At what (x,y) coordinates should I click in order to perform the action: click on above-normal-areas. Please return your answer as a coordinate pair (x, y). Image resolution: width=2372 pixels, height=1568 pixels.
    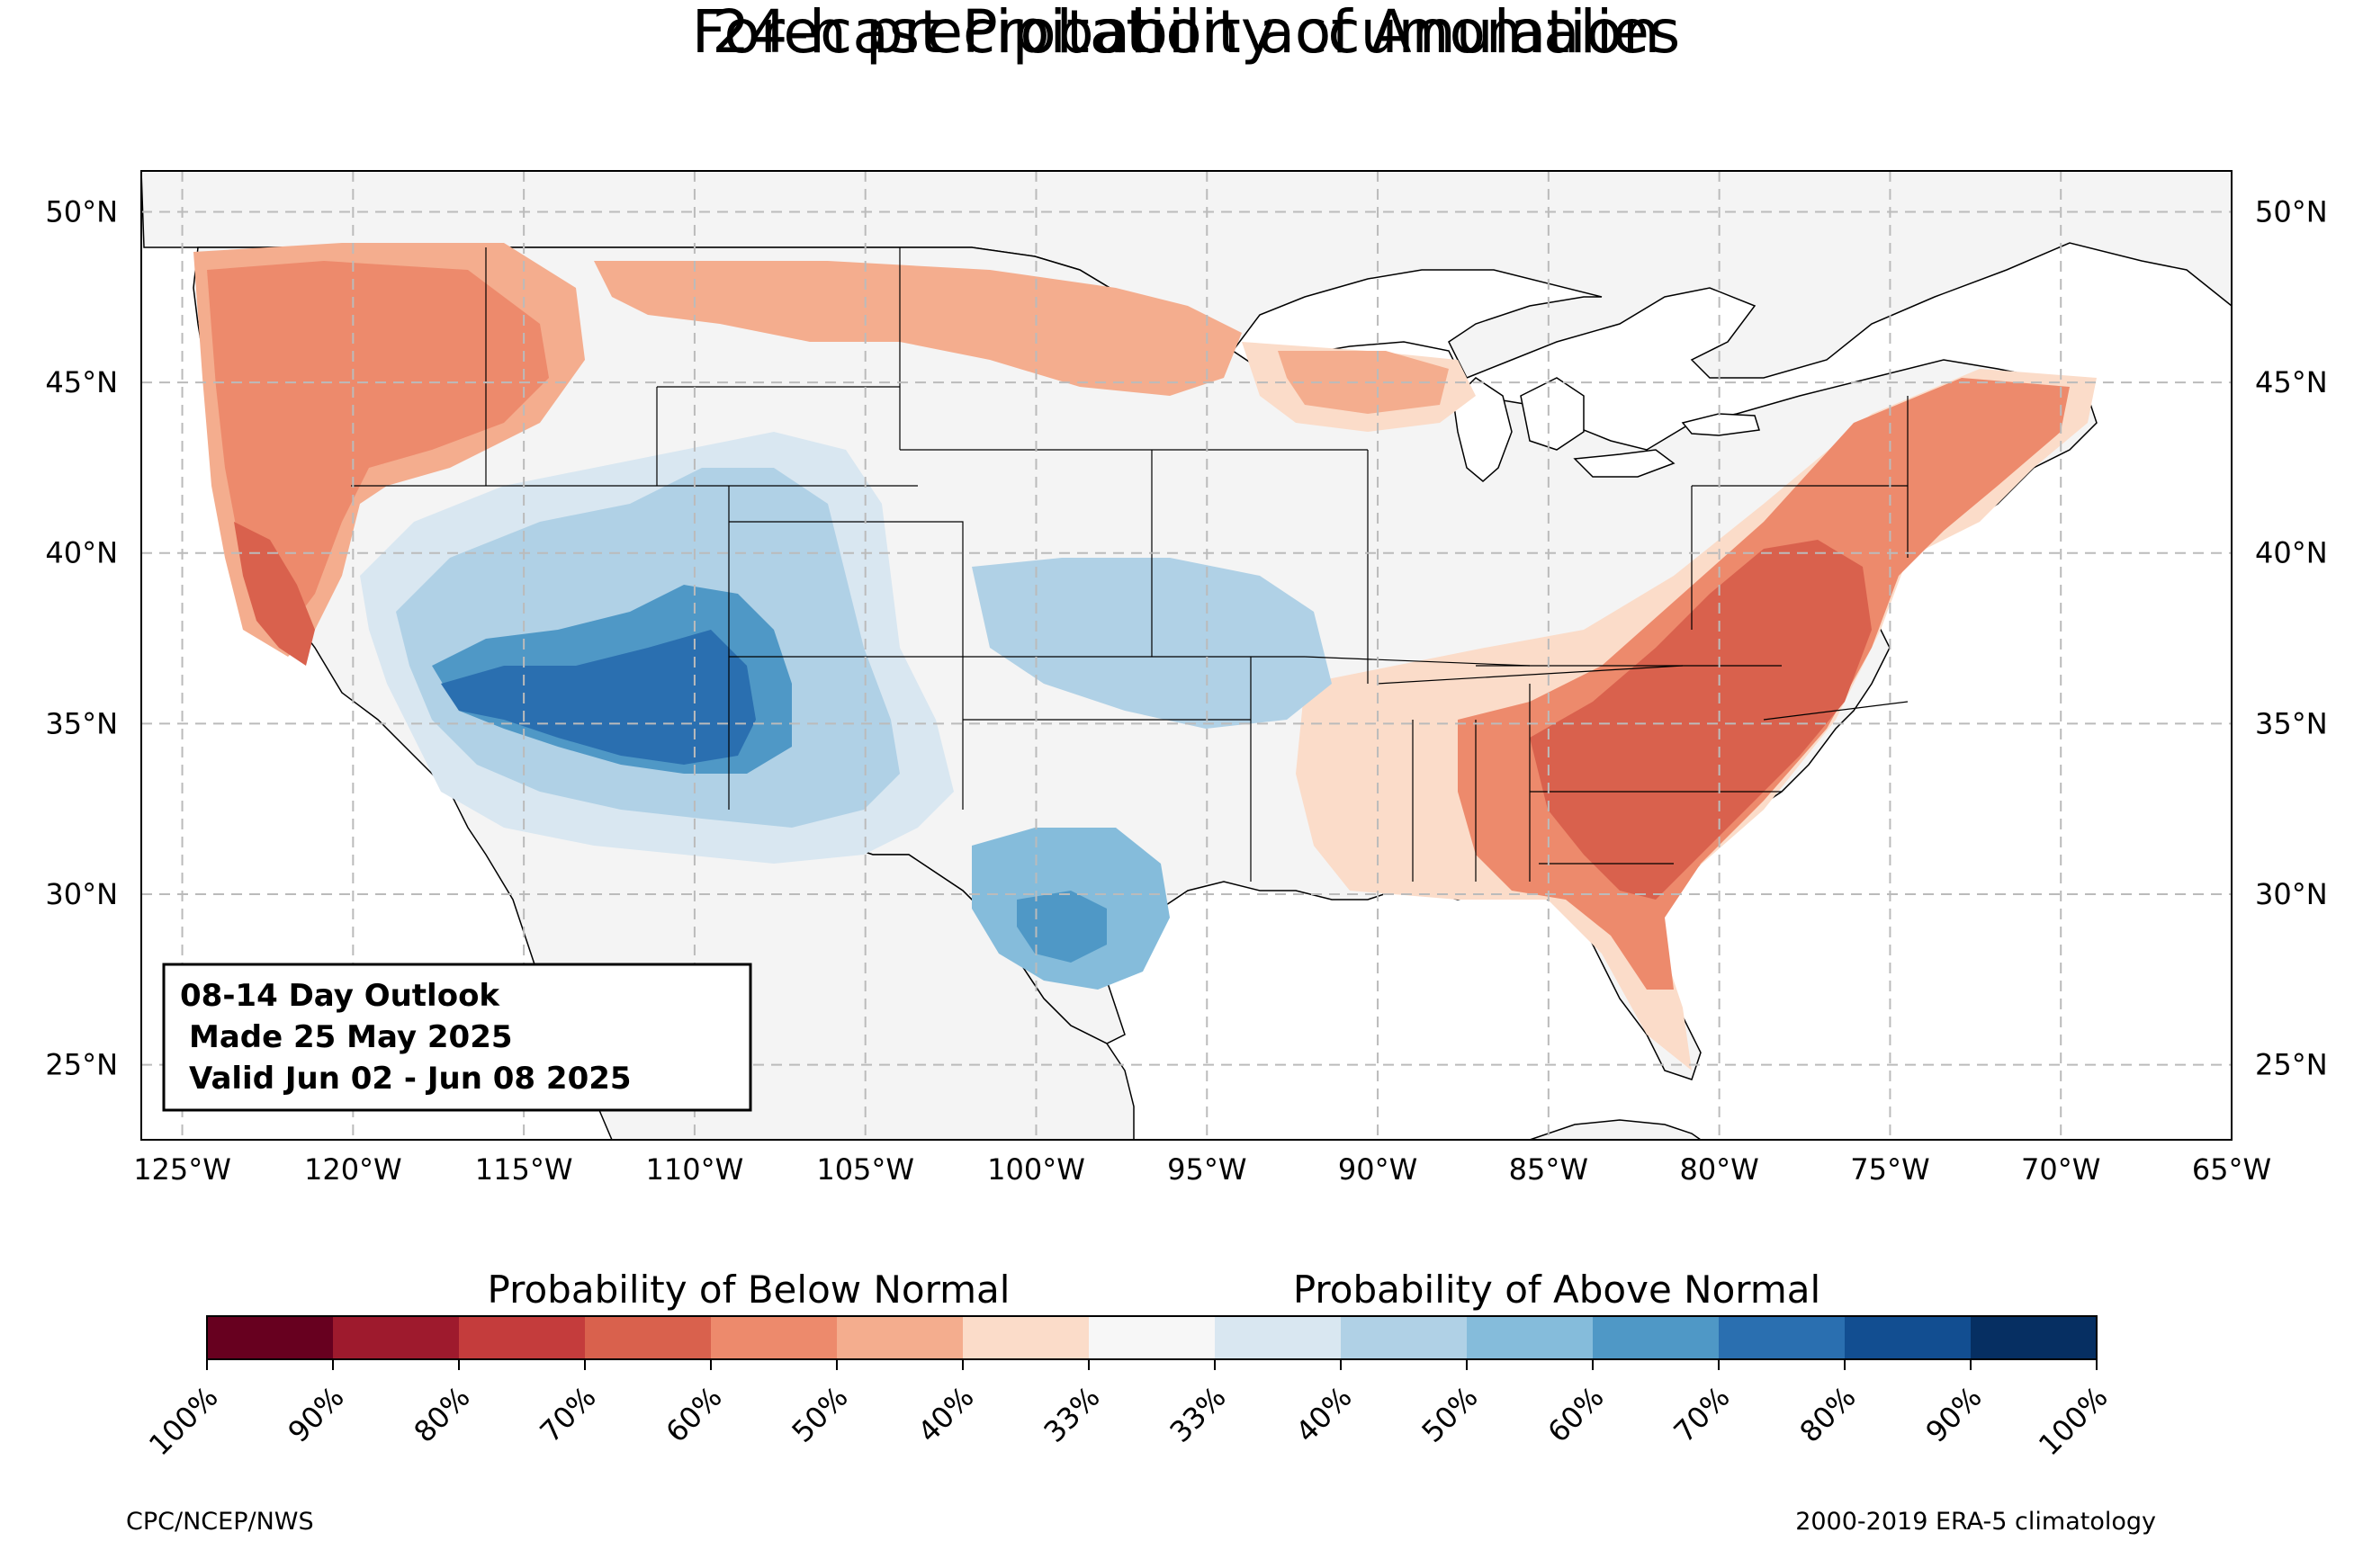
    Looking at the image, I should click on (846, 711).